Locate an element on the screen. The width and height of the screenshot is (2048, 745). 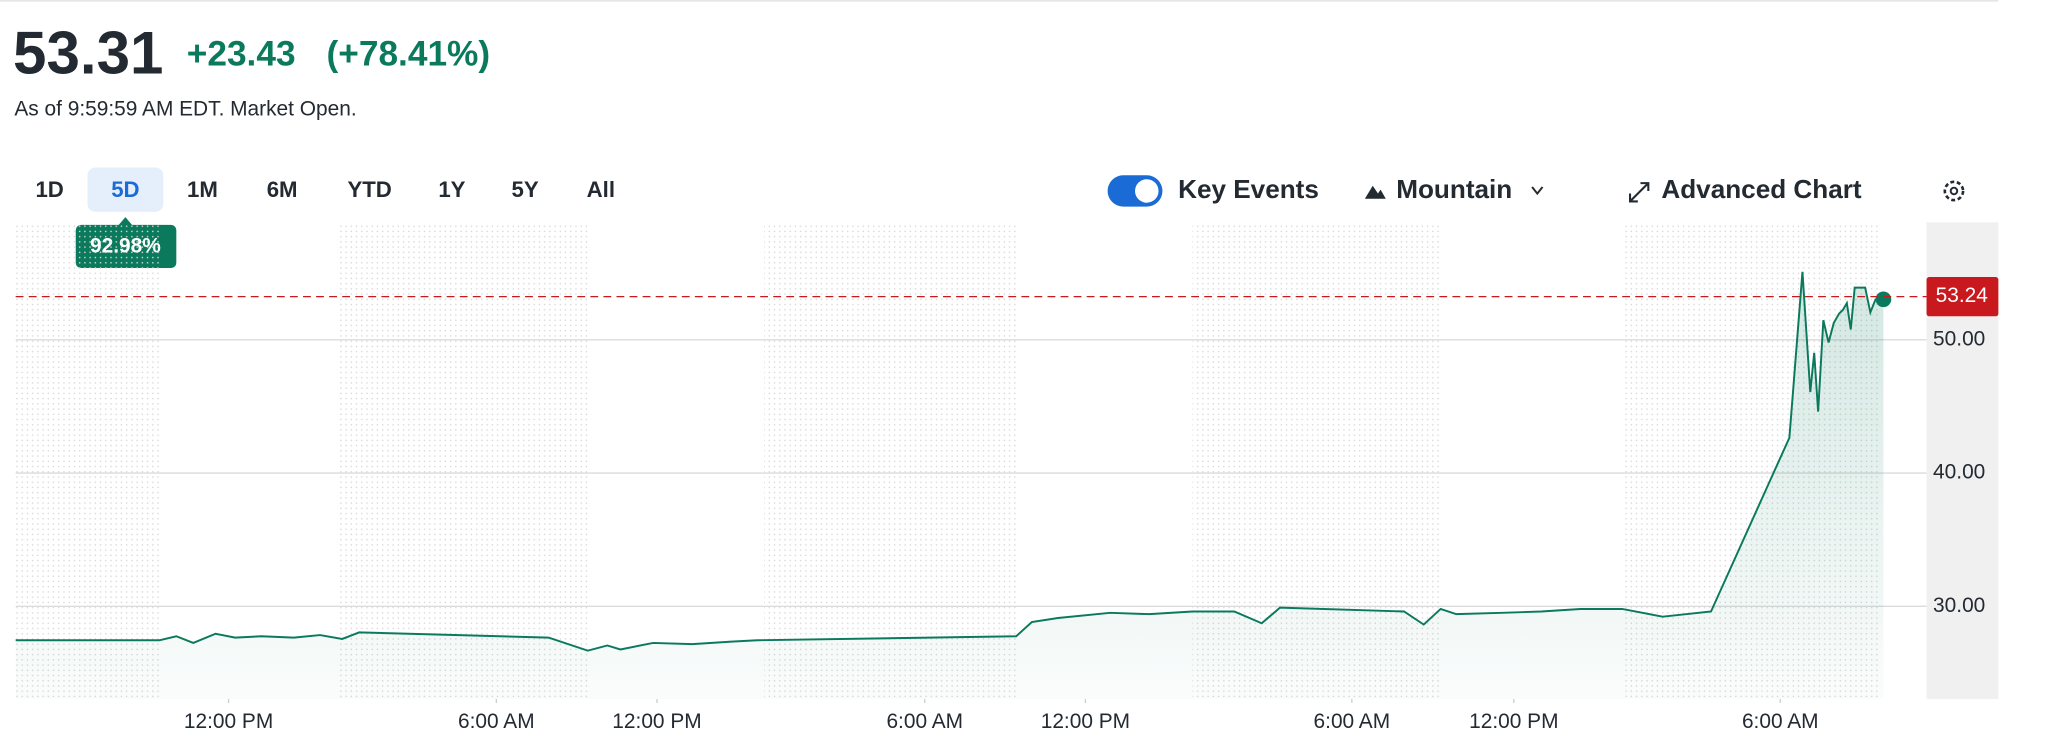
reference-badge is located at coordinates (1962, 297).